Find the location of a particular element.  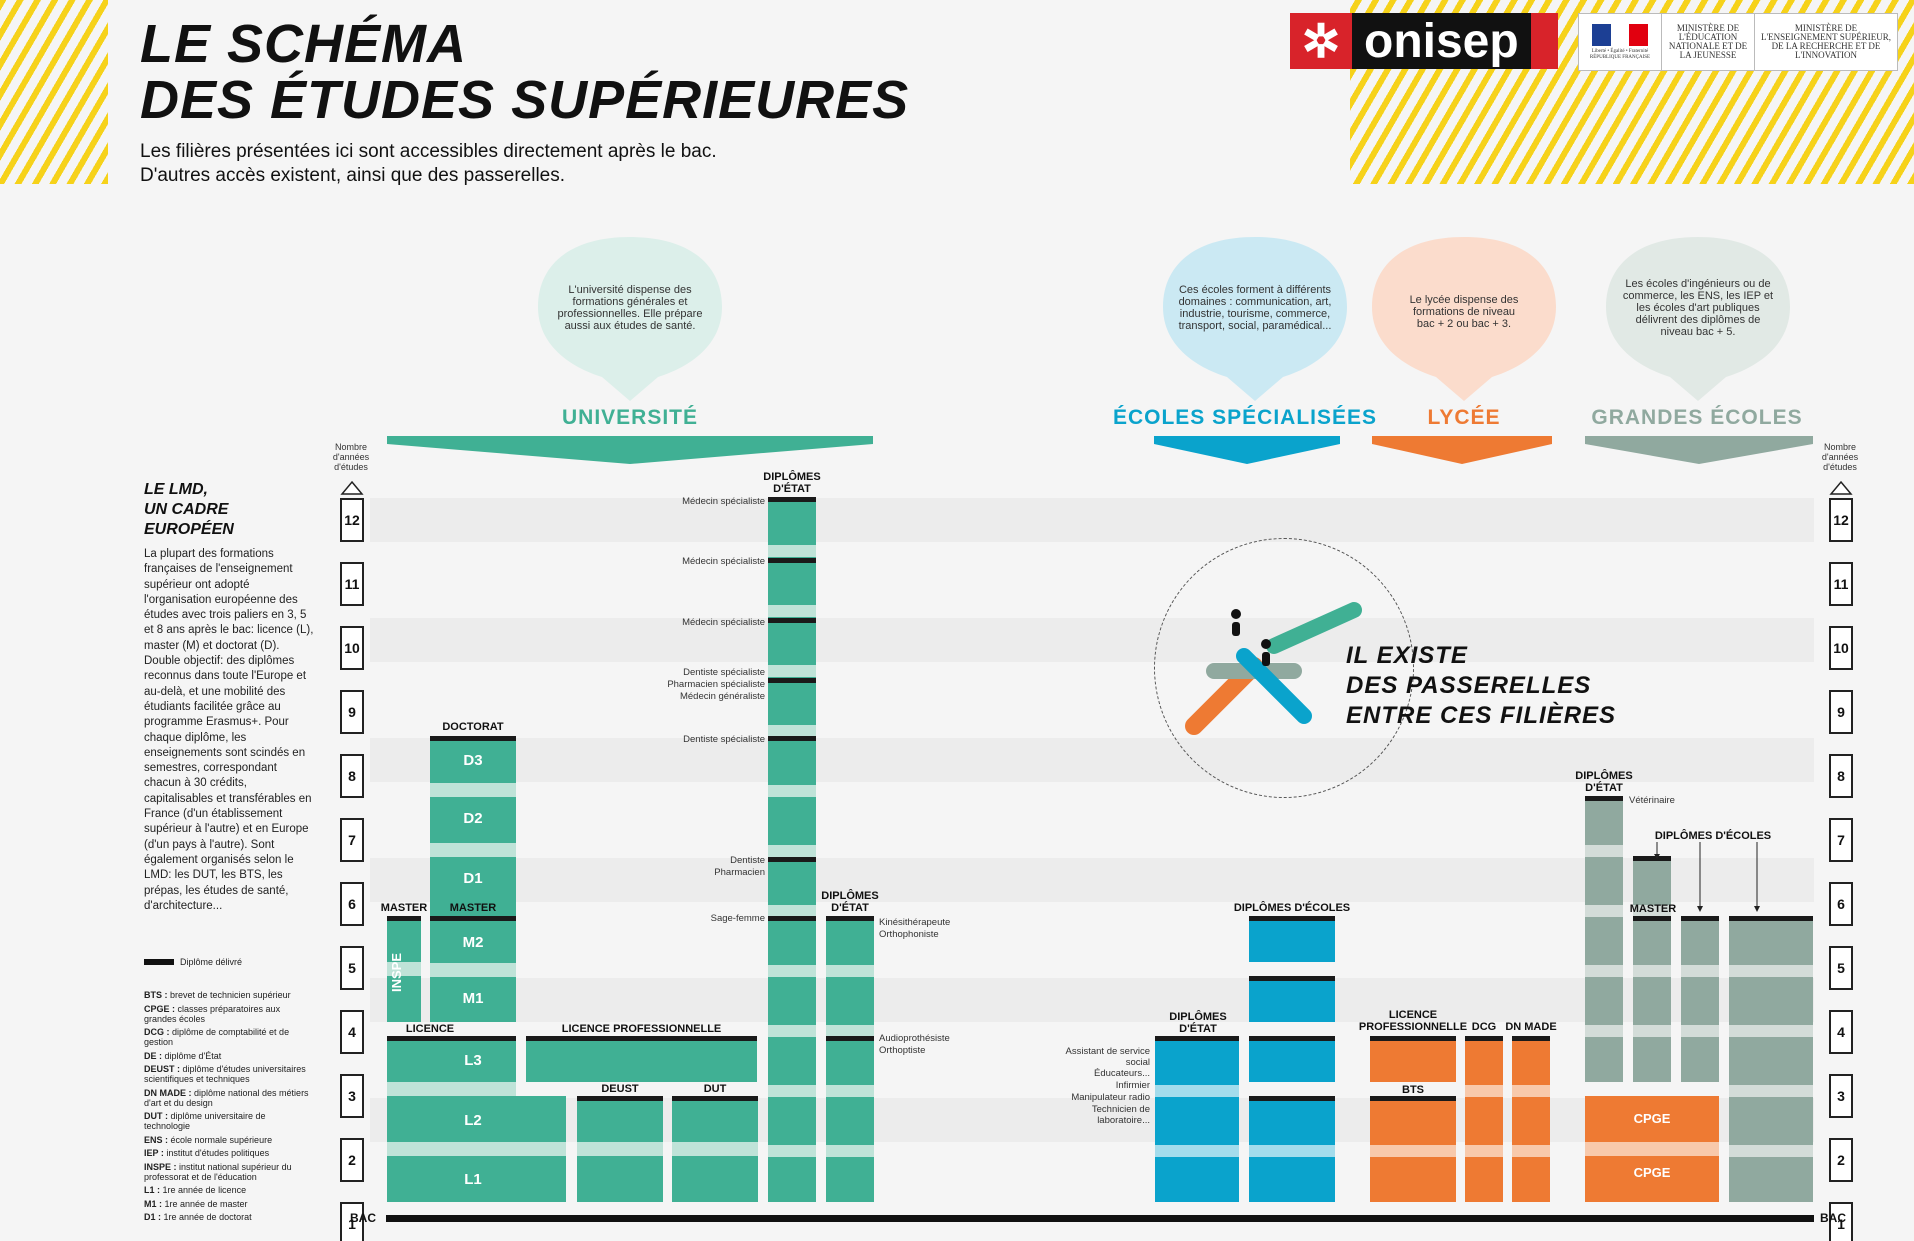

axis-arrow-left is located at coordinates (352, 487).